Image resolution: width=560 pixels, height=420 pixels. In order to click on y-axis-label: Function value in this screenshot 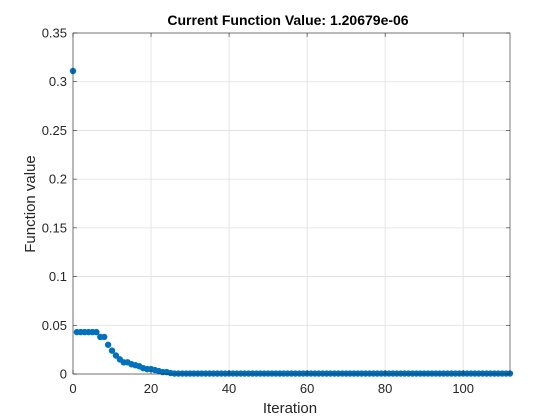, I will do `click(30, 204)`.